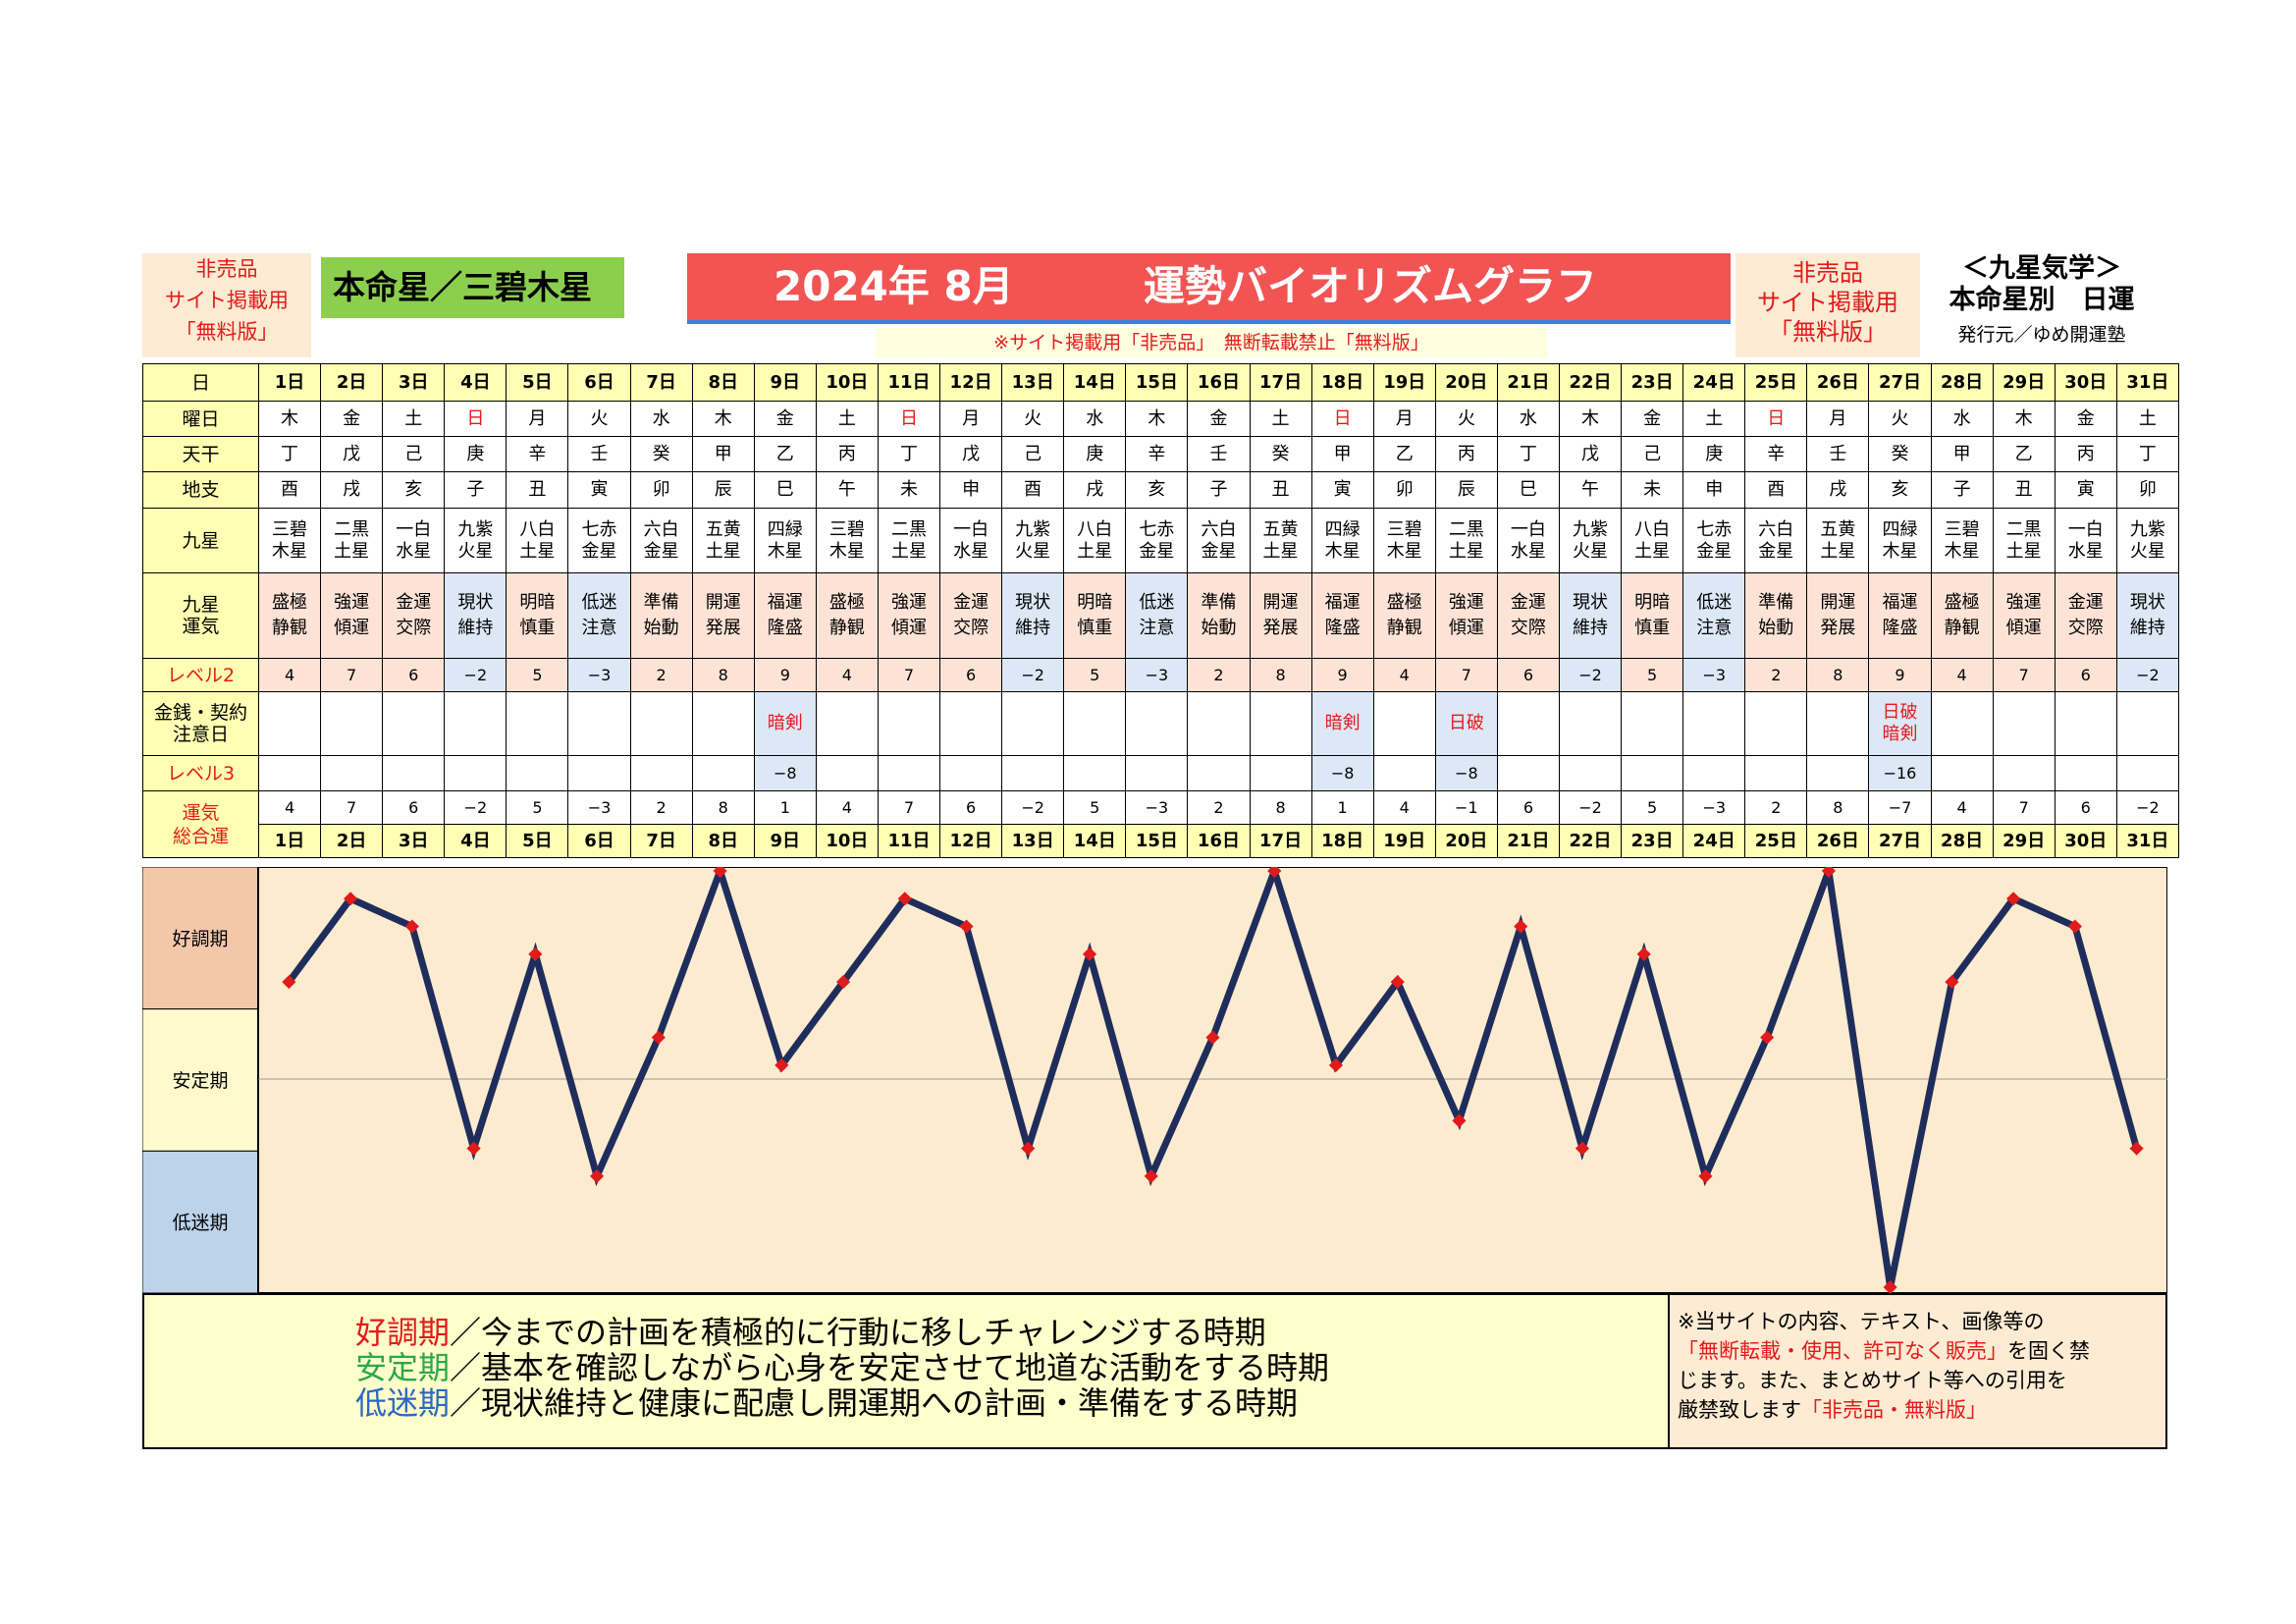 Image resolution: width=2296 pixels, height=1624 pixels. I want to click on unki-text: 盛極, so click(1404, 602).